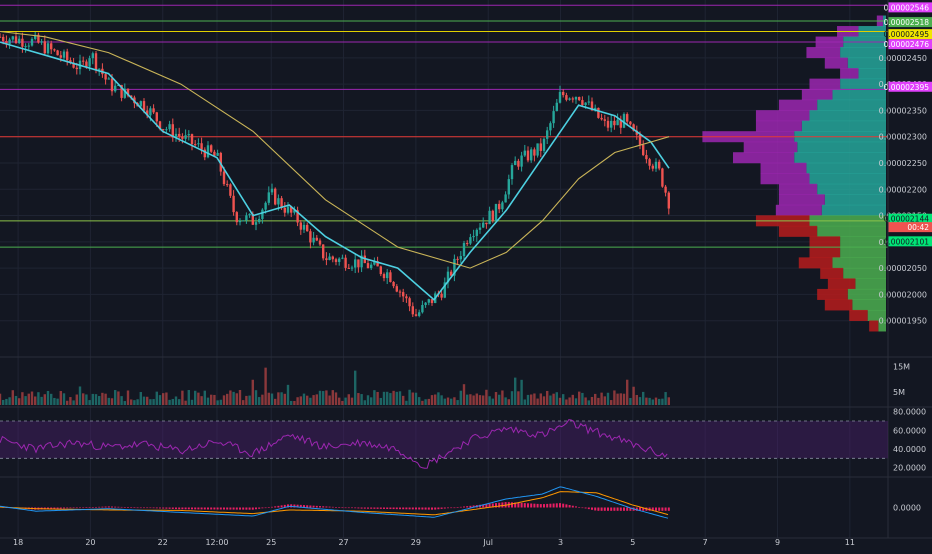 The image size is (932, 554). I want to click on price-label-text-3: 0.00002476, so click(907, 44).